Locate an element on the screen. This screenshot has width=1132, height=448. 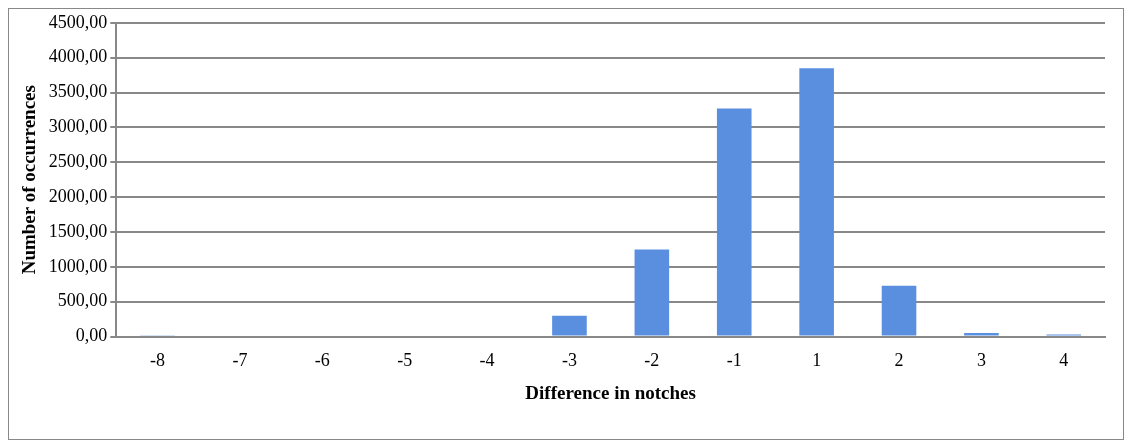
y-tick-label: 4000,00 is located at coordinates (78, 56).